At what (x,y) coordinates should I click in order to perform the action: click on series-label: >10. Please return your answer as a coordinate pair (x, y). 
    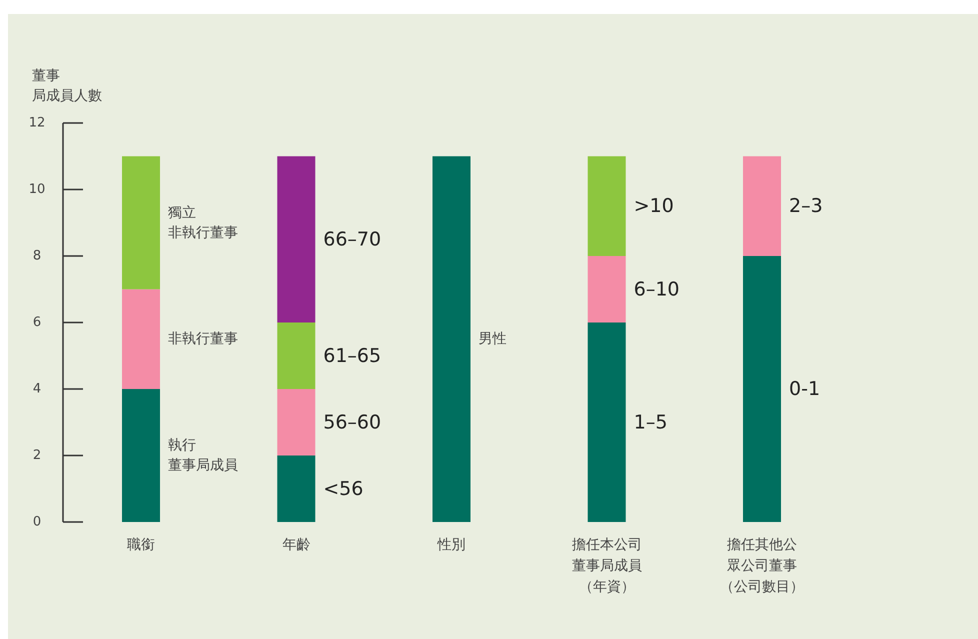
    Looking at the image, I should click on (654, 206).